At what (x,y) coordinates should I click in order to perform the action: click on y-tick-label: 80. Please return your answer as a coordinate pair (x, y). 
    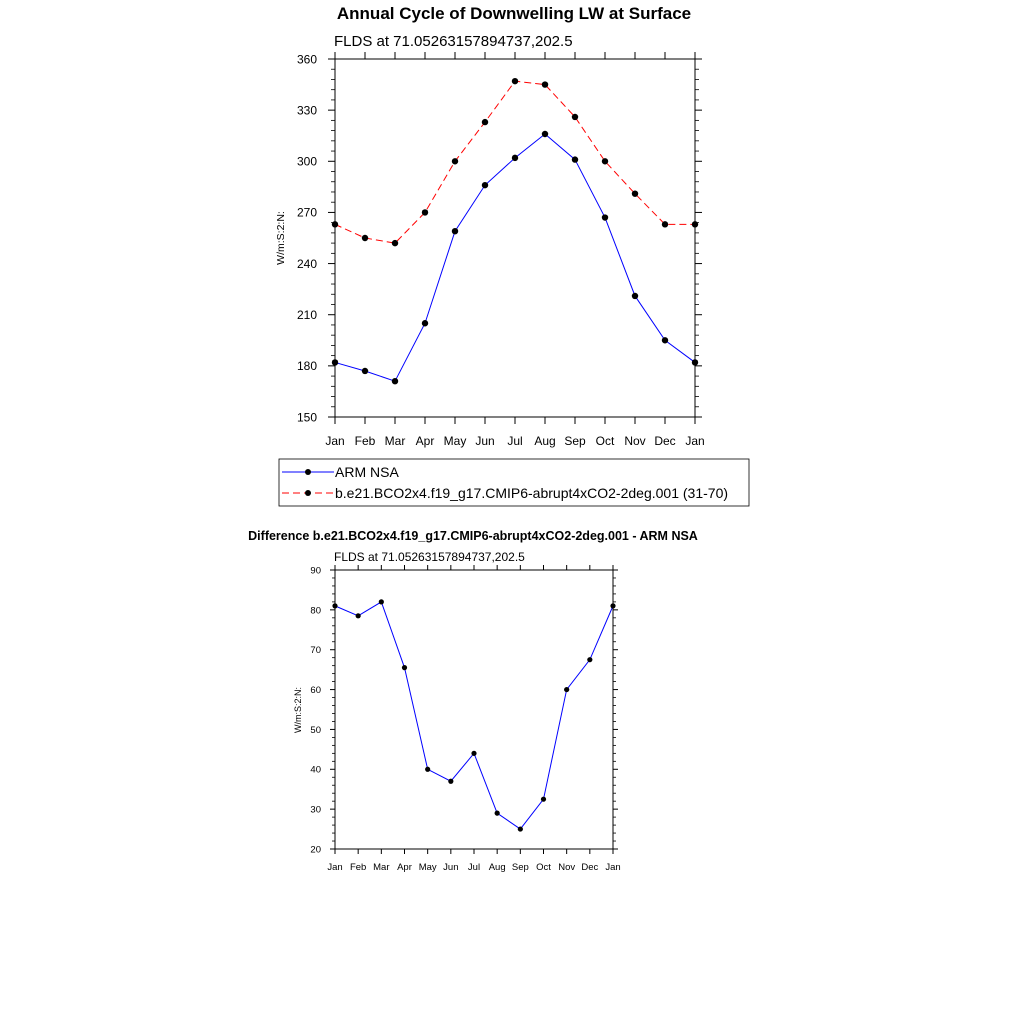
    Looking at the image, I should click on (315, 610).